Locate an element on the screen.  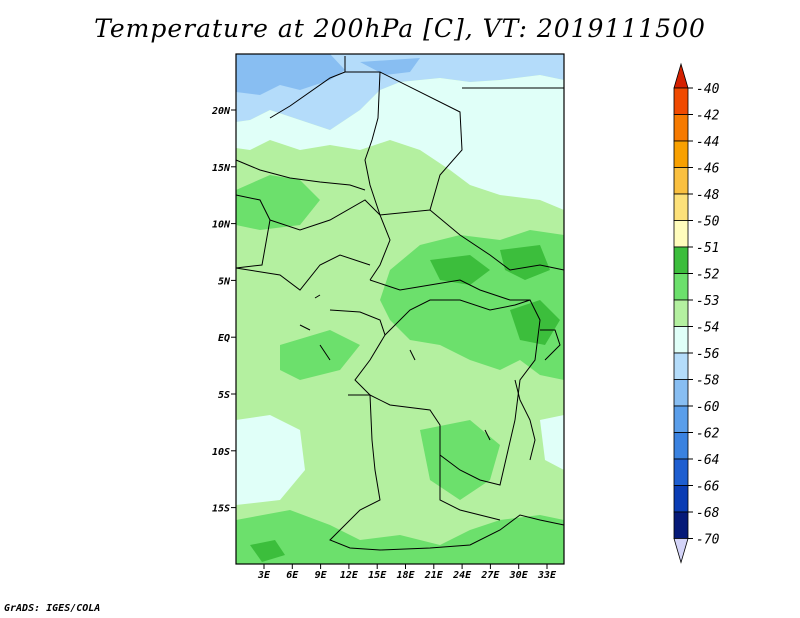
border-mali-niger is located at coordinates (300, 175).